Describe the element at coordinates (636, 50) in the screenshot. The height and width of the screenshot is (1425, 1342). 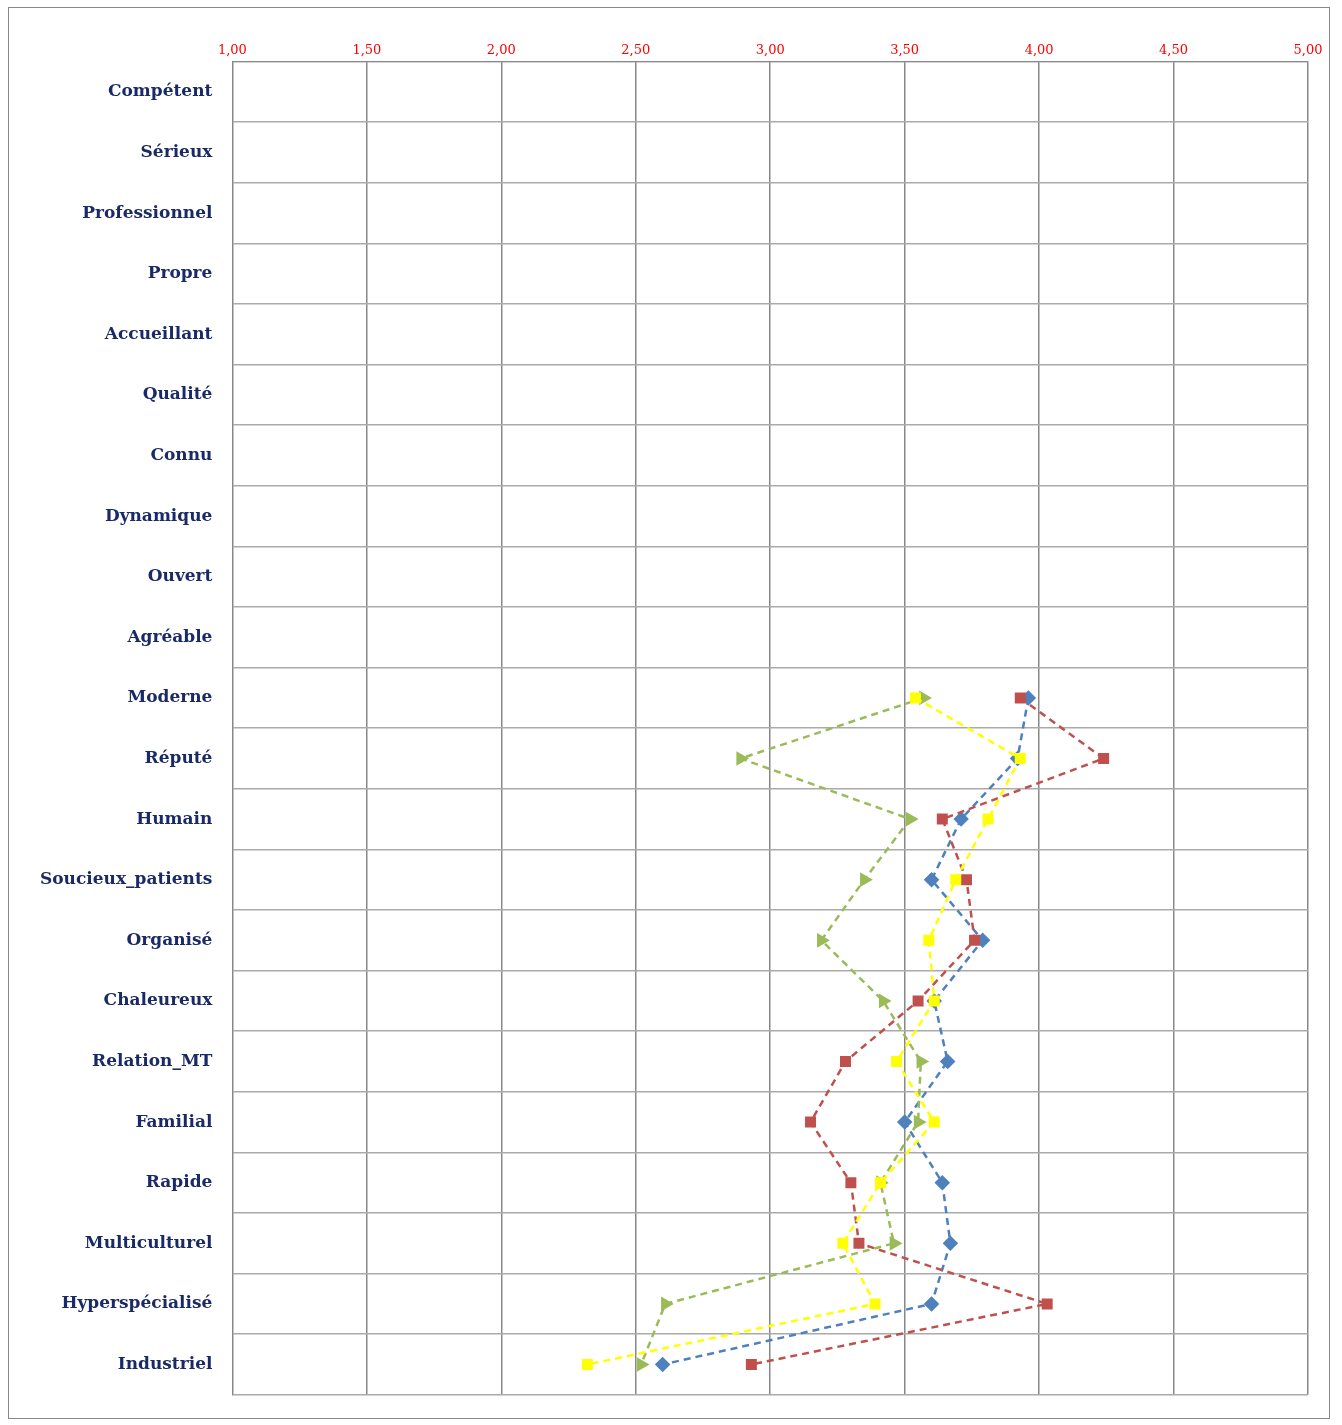
I see `x-tick-label: 2,50` at that location.